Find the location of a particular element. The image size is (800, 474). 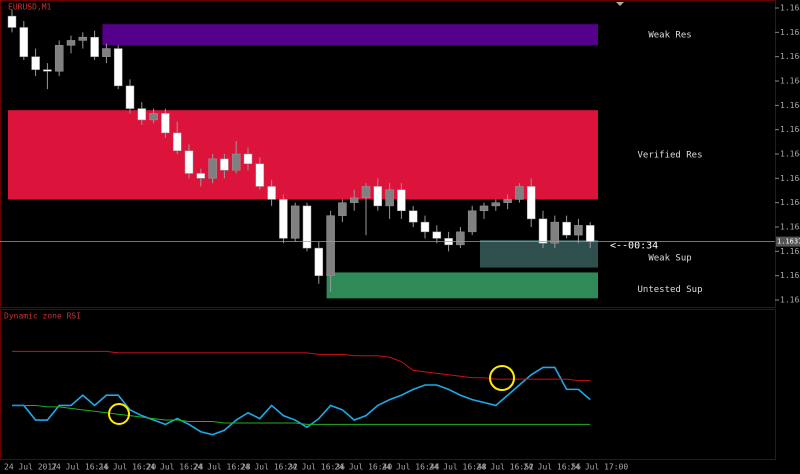

zone-label: Verified Res is located at coordinates (669, 155).